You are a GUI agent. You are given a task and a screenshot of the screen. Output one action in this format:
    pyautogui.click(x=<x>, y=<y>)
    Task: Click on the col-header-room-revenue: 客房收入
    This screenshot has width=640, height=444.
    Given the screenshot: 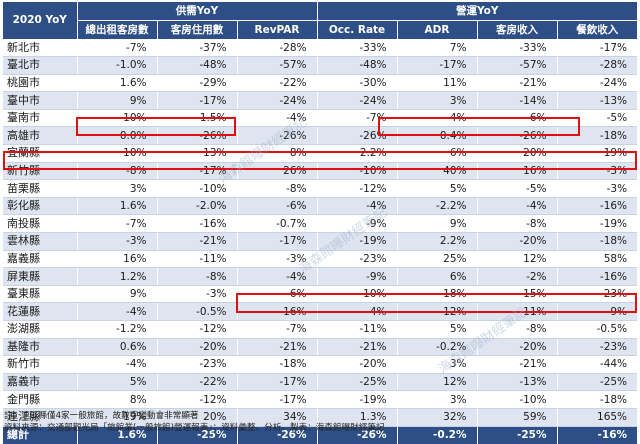 What is the action you would take?
    pyautogui.click(x=517, y=29)
    